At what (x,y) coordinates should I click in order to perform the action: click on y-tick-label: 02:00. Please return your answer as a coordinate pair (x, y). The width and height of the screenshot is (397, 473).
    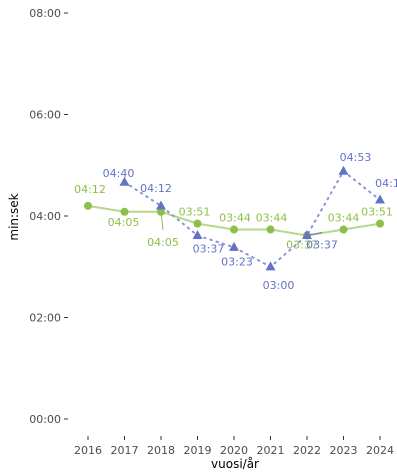
    Looking at the image, I should click on (45, 318).